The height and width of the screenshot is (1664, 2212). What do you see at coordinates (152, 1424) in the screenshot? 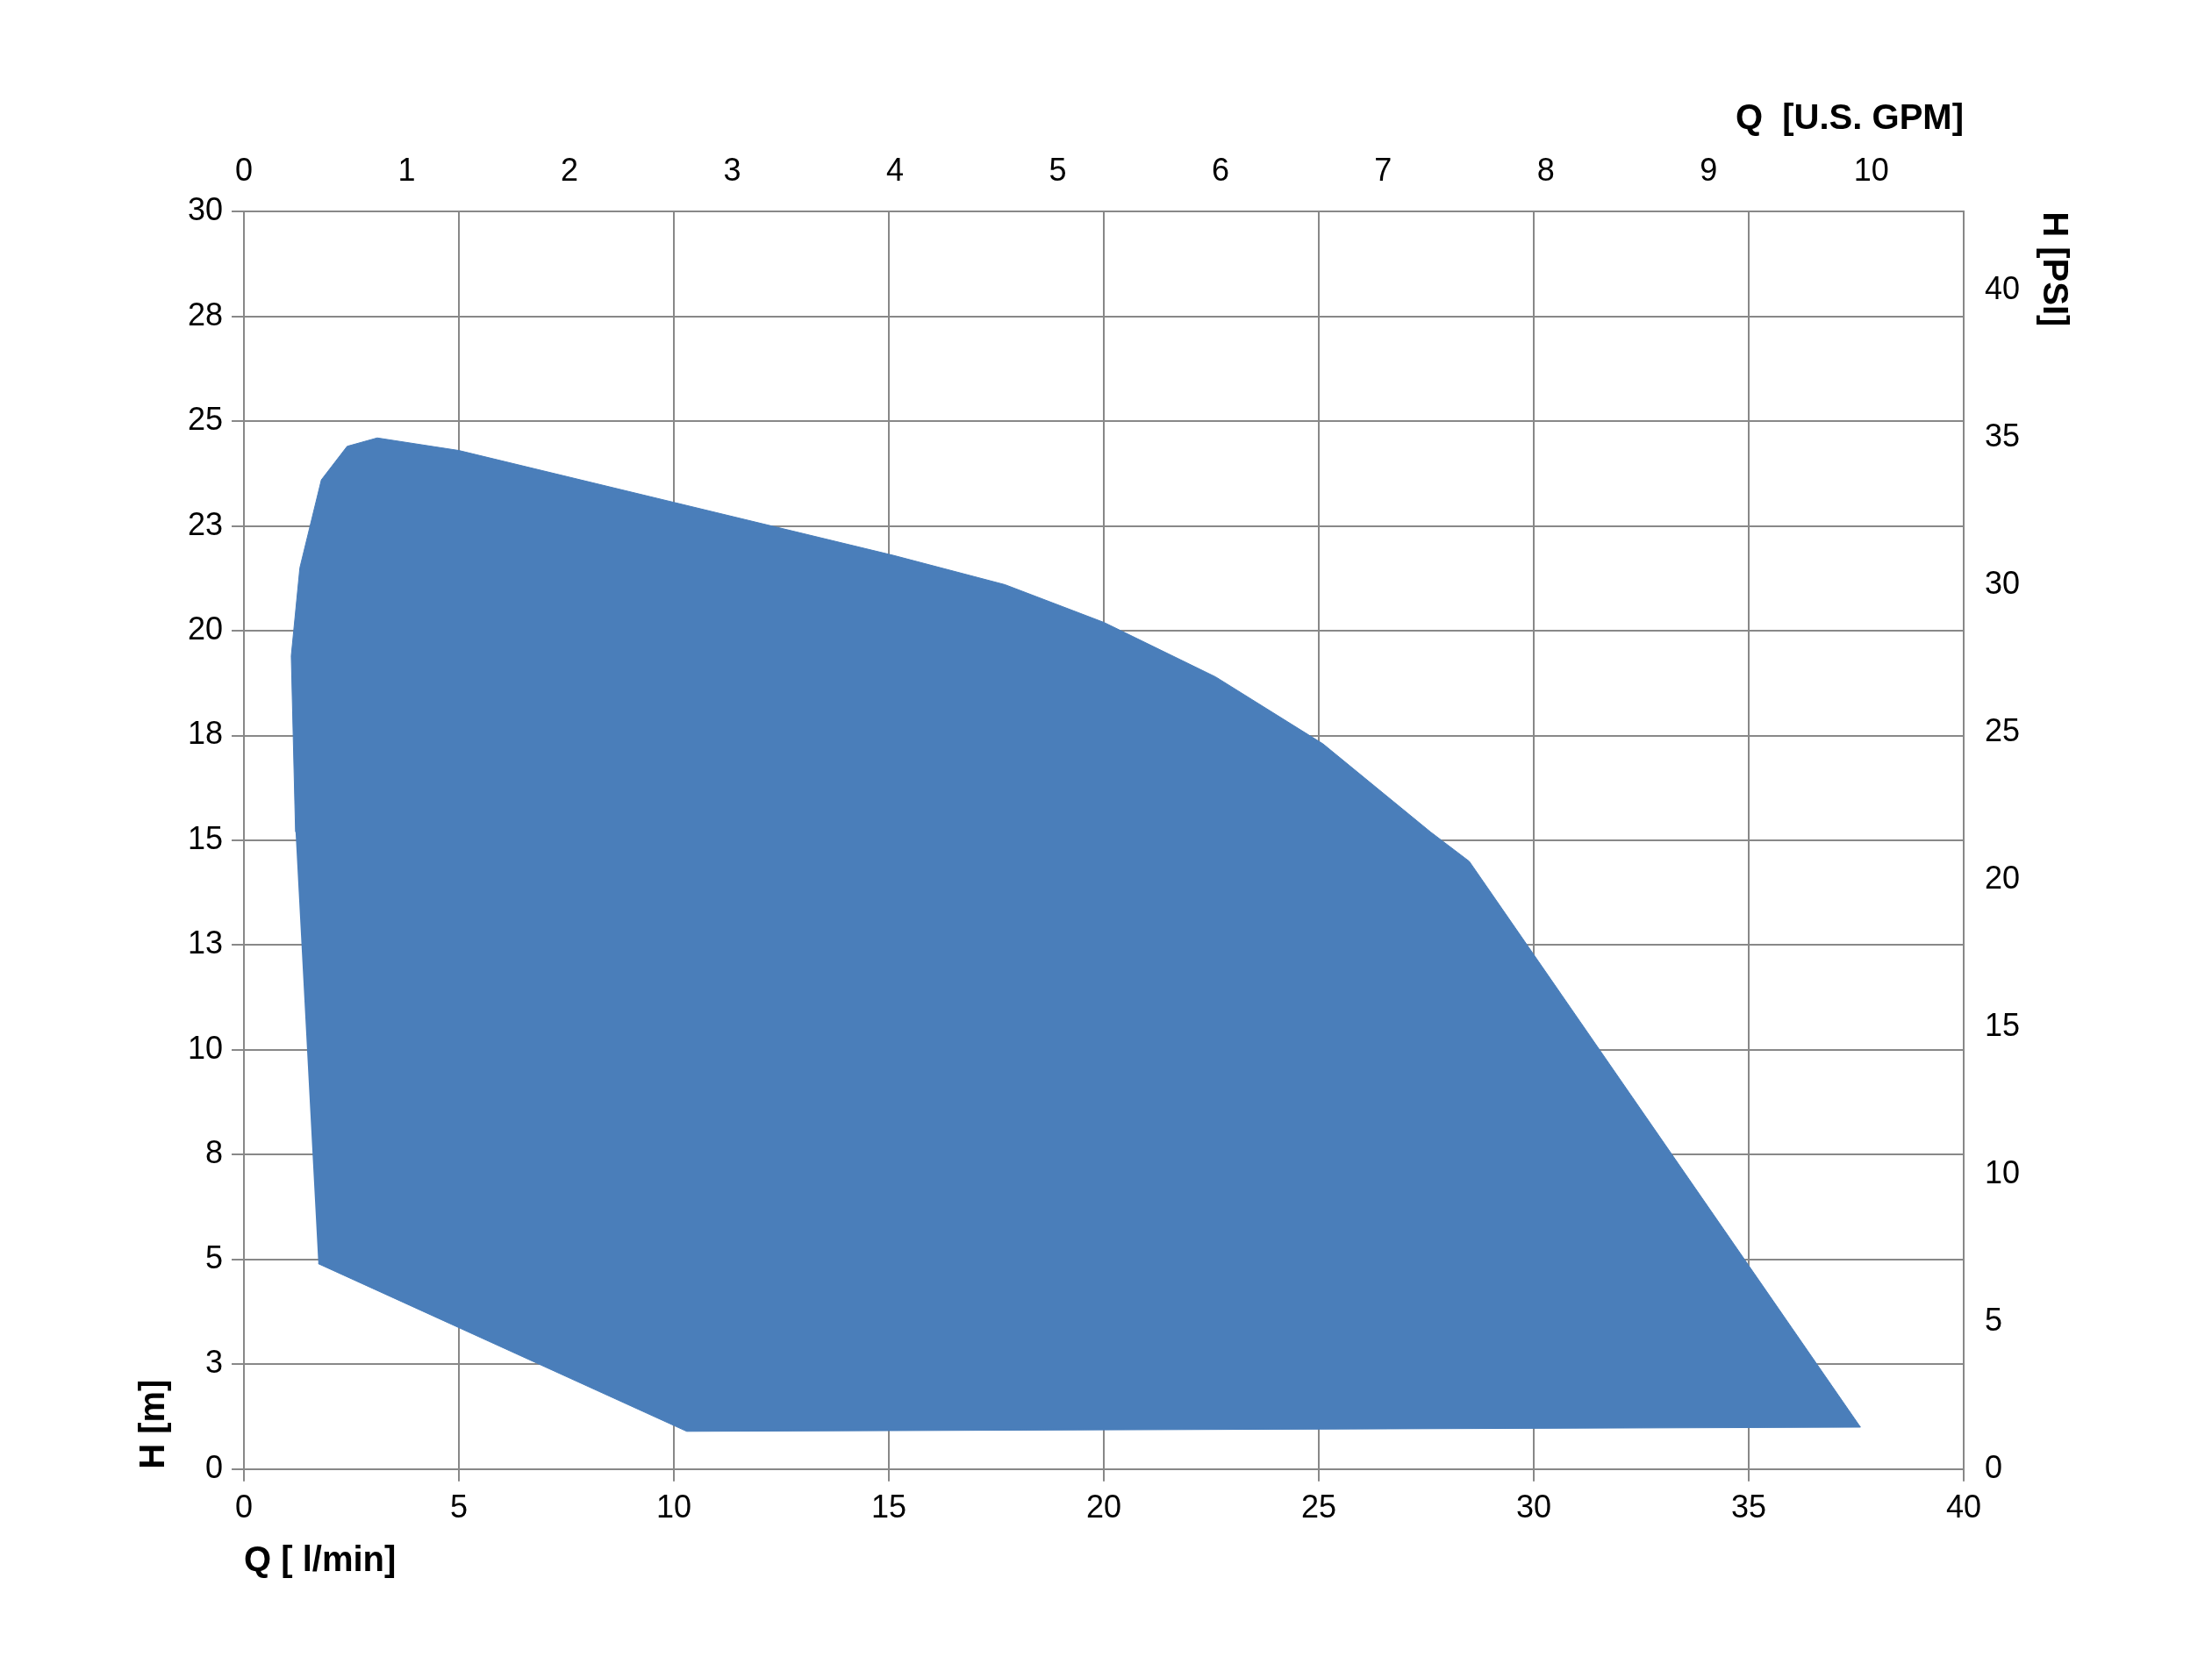
I see `y-axis-title: H [m]` at bounding box center [152, 1424].